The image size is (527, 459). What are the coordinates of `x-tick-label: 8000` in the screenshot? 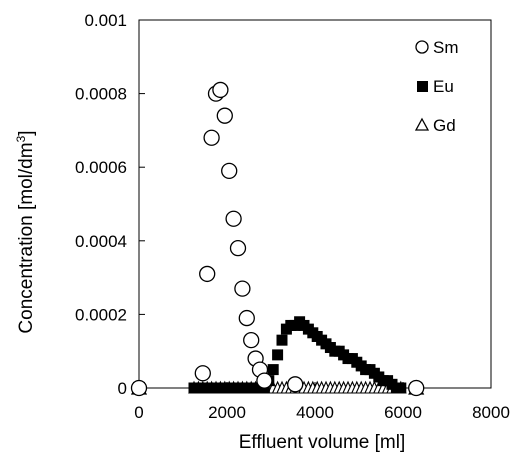 It's located at (491, 412).